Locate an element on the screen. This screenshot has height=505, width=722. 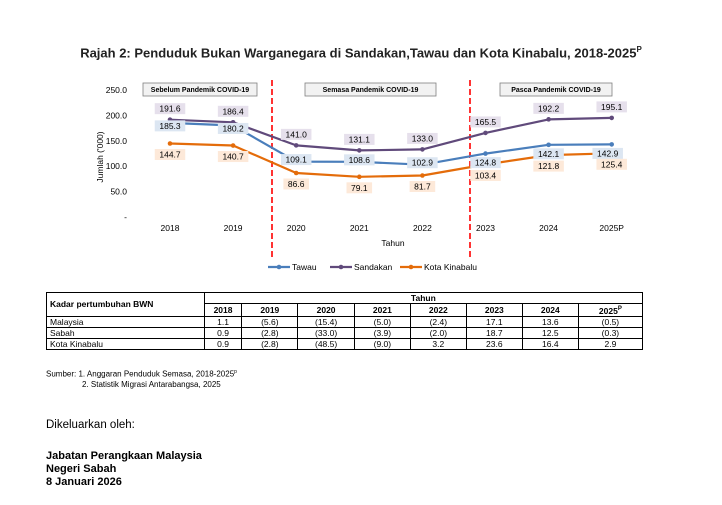
table-year-header: 2024 is located at coordinates (550, 310).